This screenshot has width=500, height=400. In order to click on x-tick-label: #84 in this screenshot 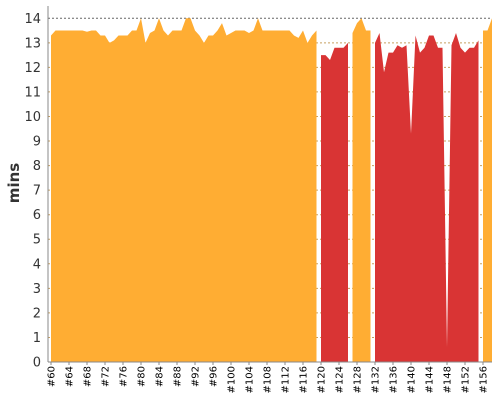, I will do `click(160, 376)`.